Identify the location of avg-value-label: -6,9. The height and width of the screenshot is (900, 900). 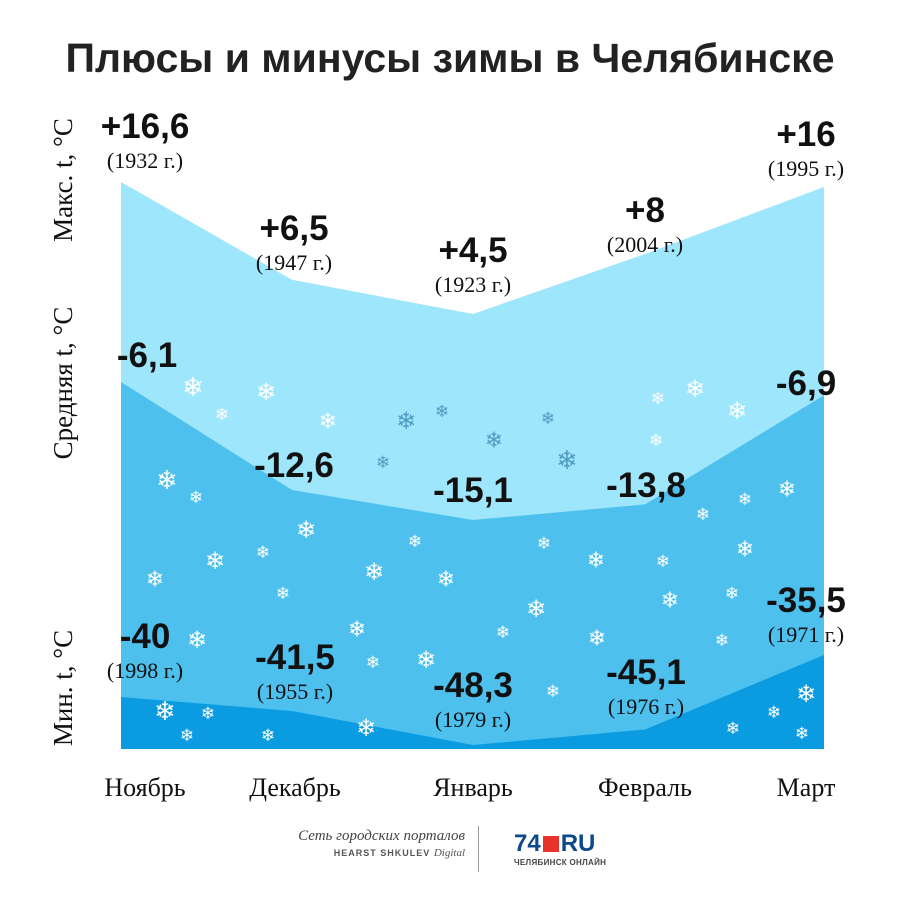
(806, 383).